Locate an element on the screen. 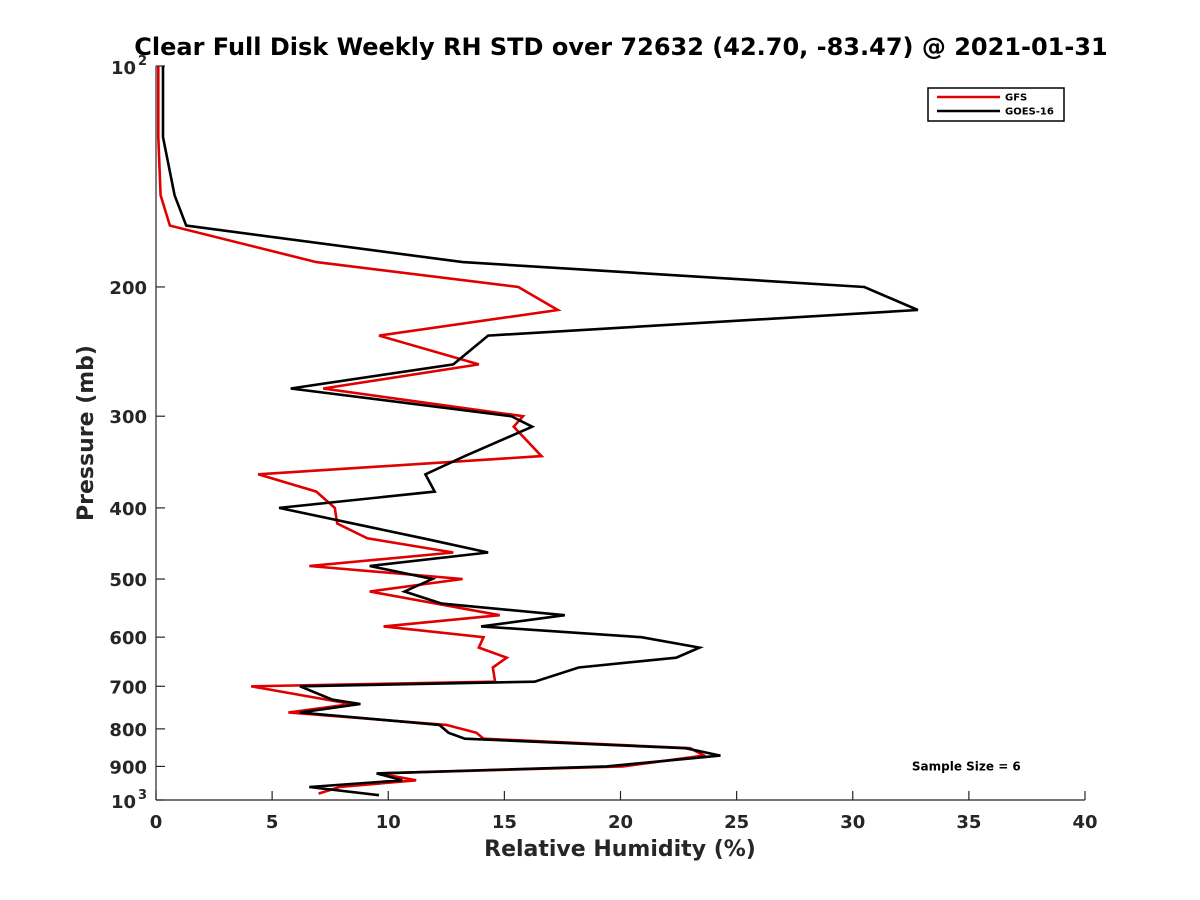  annotations: Sample Size = 6 is located at coordinates (966, 766).